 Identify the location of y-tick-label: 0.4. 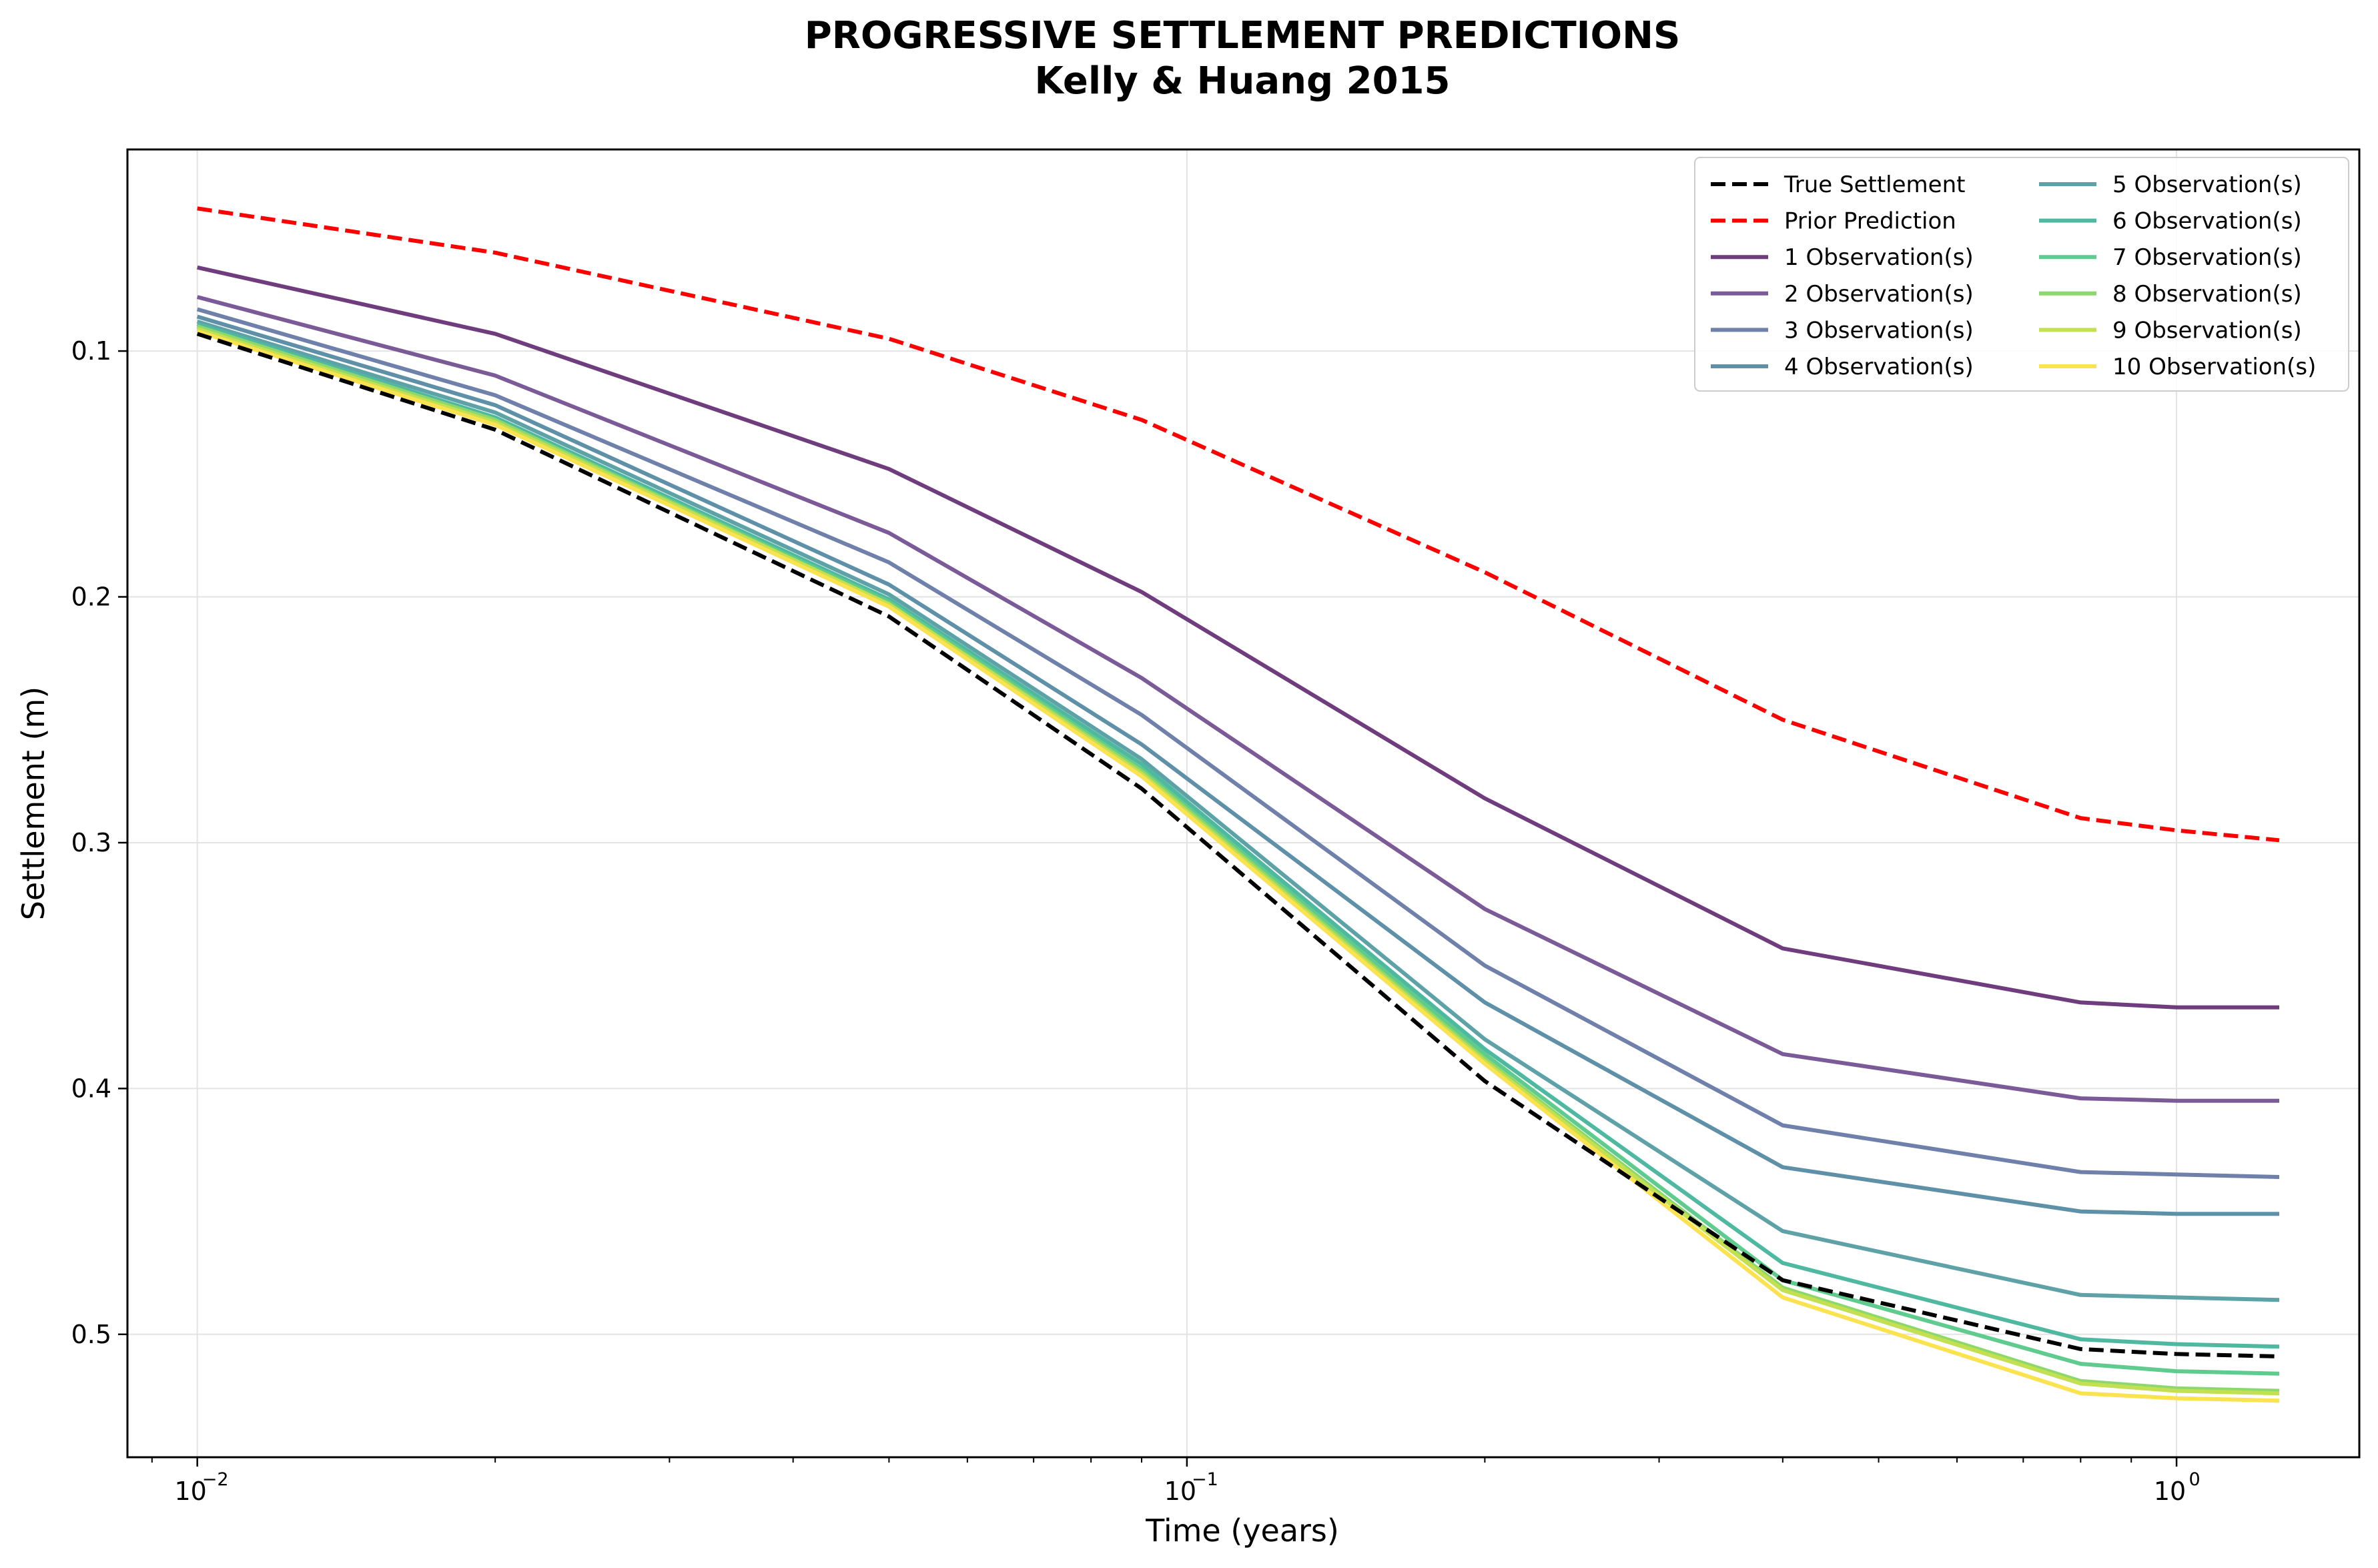
(91, 1088).